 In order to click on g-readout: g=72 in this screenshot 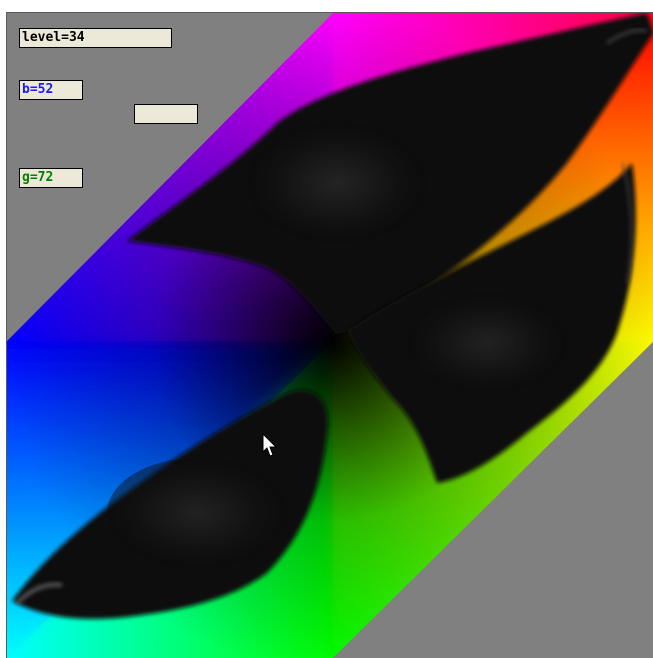, I will do `click(51, 178)`.